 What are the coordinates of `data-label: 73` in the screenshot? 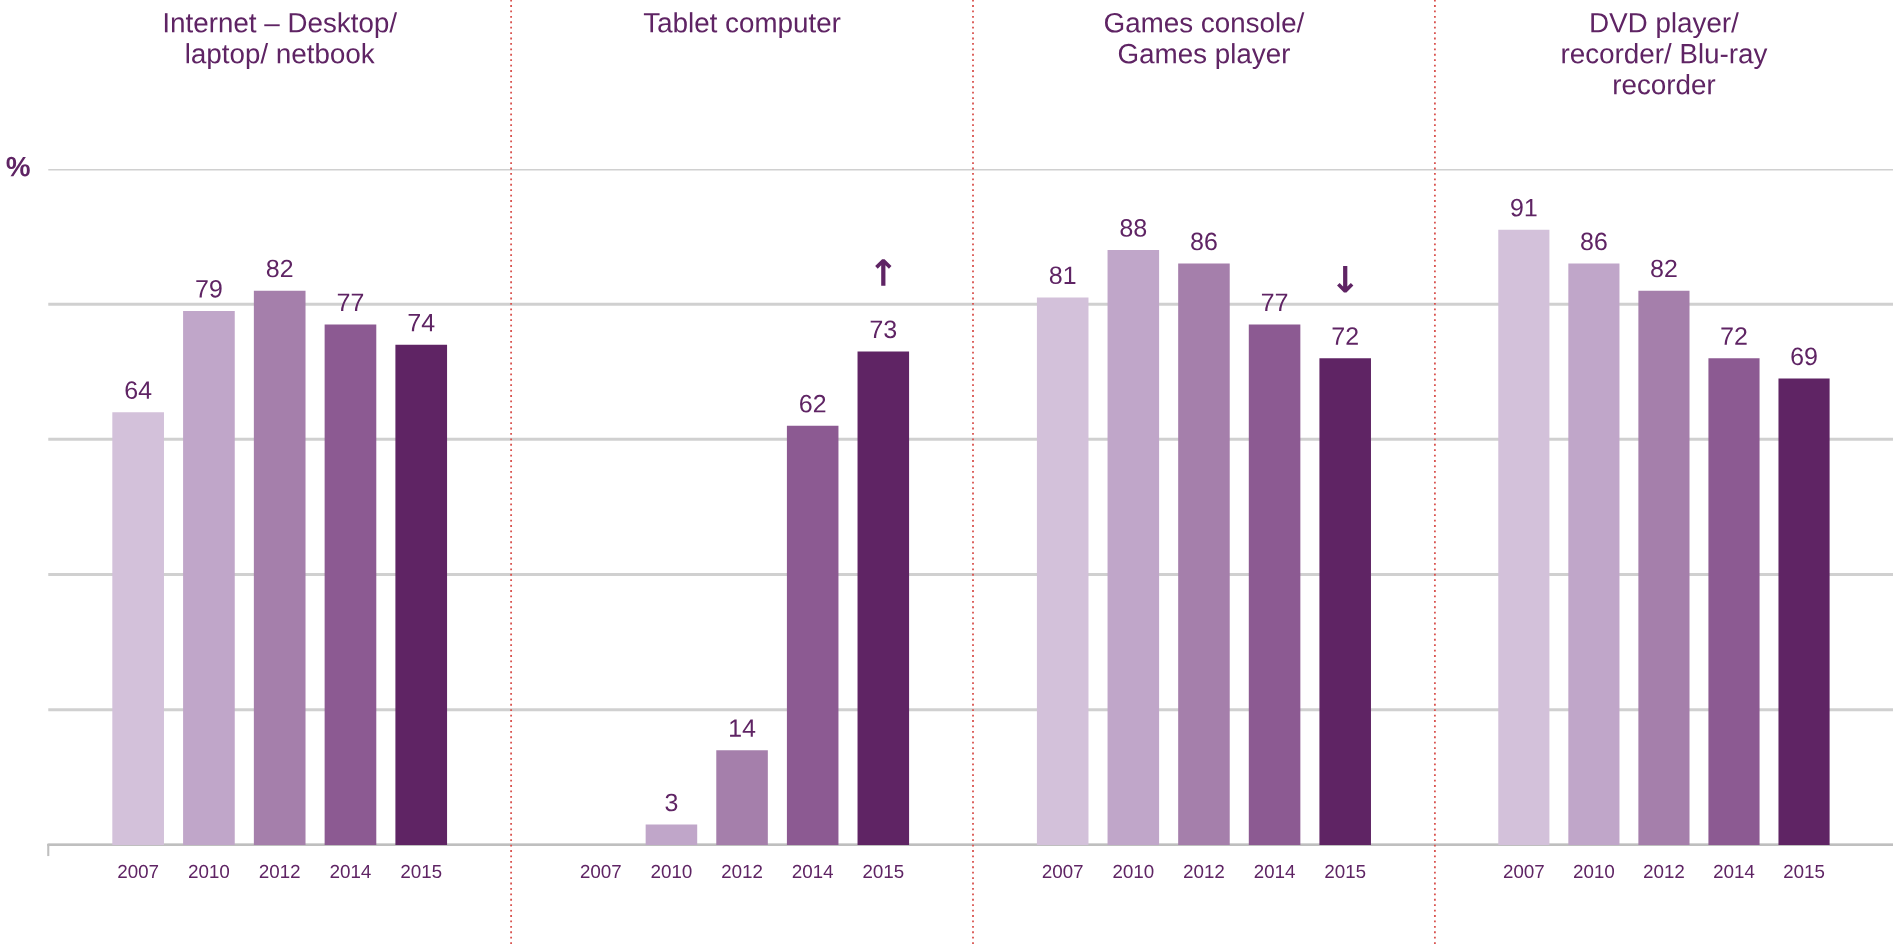 It's located at (883, 329).